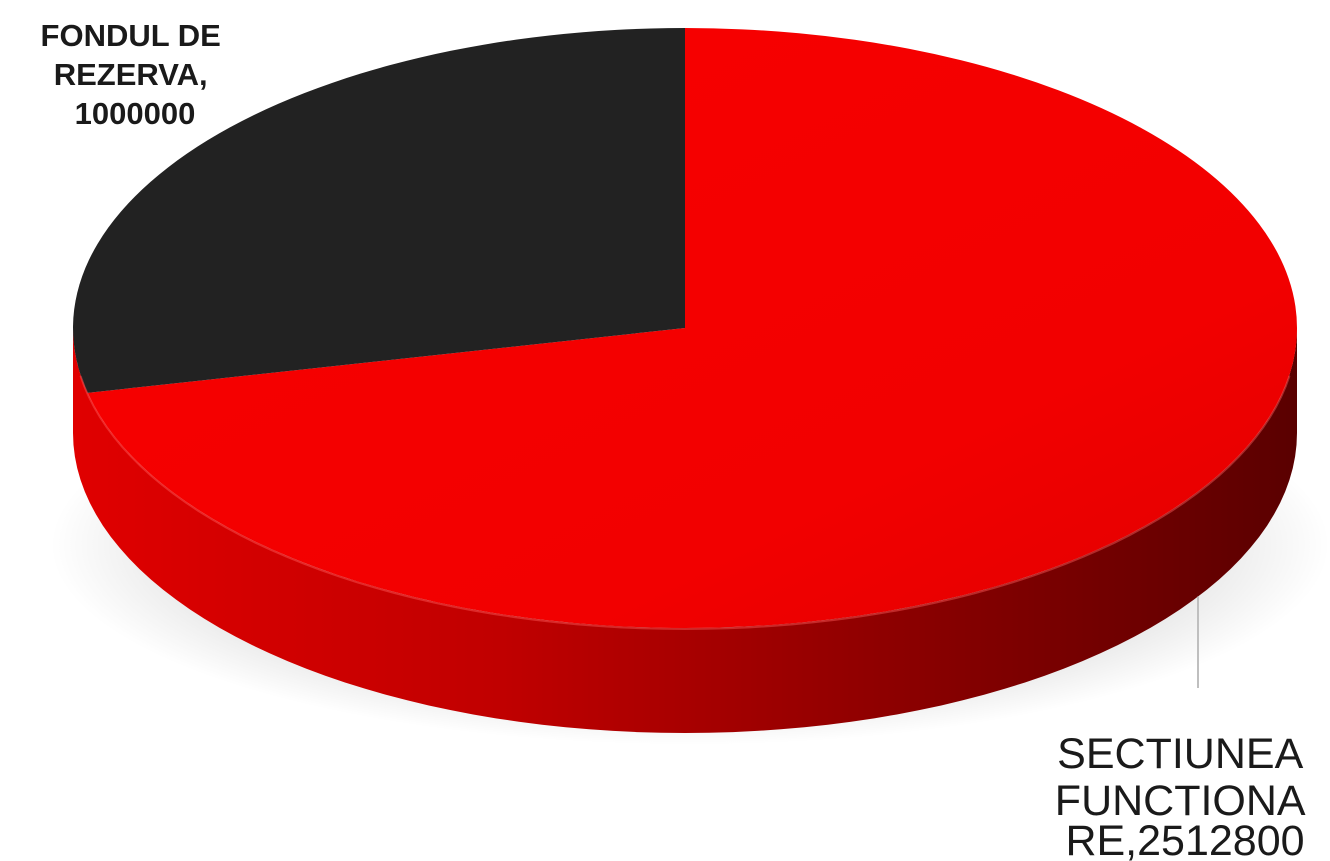 The width and height of the screenshot is (1330, 861). I want to click on data-label-line: 1000000, so click(135, 113).